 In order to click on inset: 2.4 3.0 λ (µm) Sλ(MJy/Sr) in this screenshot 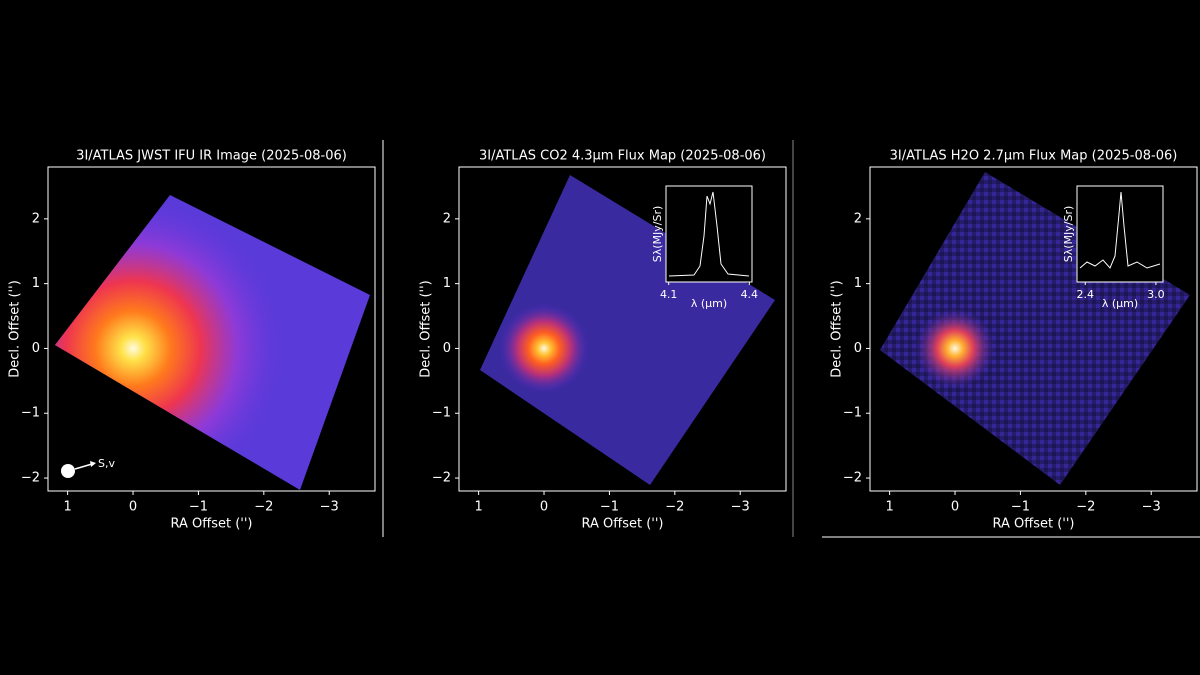, I will do `click(1113, 247)`.